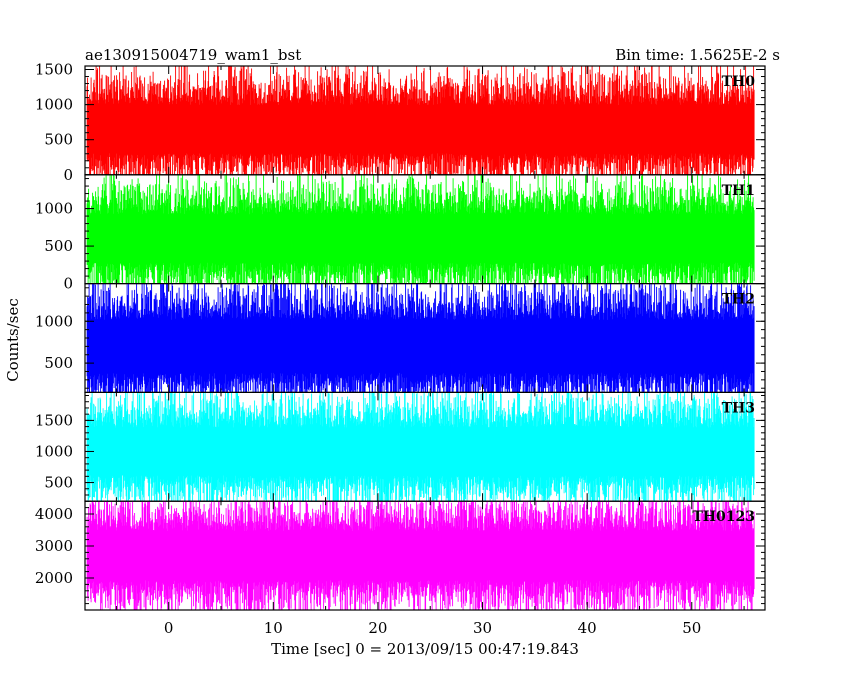  What do you see at coordinates (723, 517) in the screenshot?
I see `panel-label-th0123: TH0123` at bounding box center [723, 517].